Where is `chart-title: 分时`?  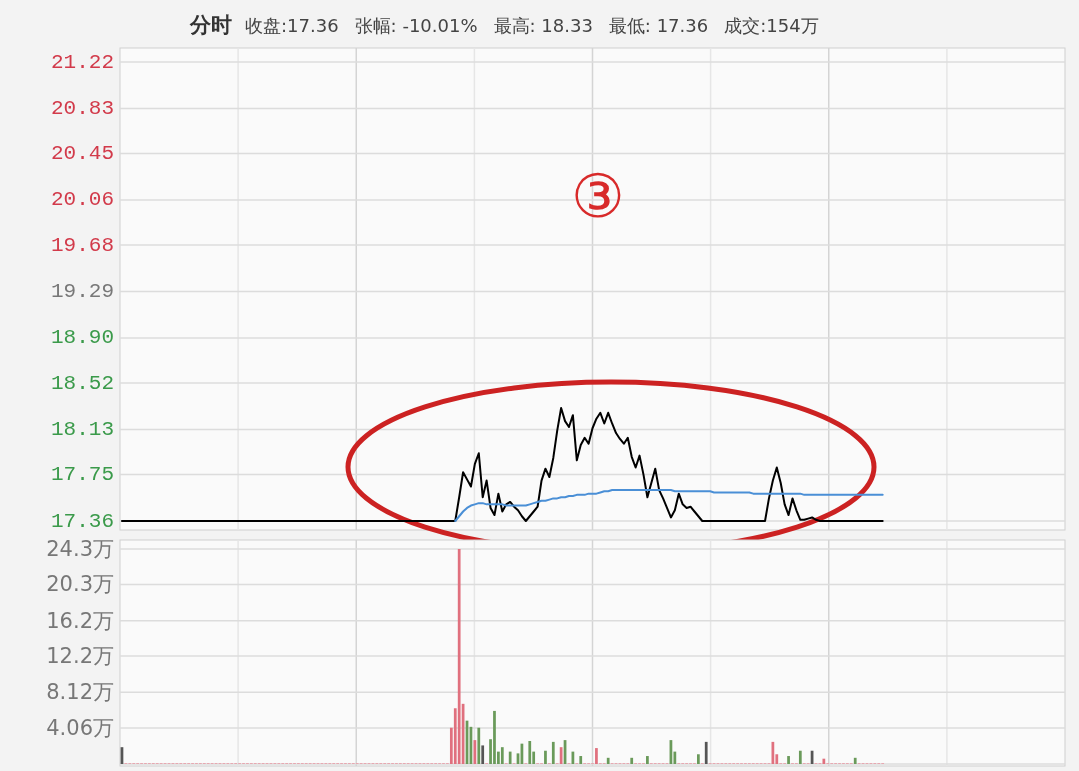 chart-title: 分时 is located at coordinates (210, 25).